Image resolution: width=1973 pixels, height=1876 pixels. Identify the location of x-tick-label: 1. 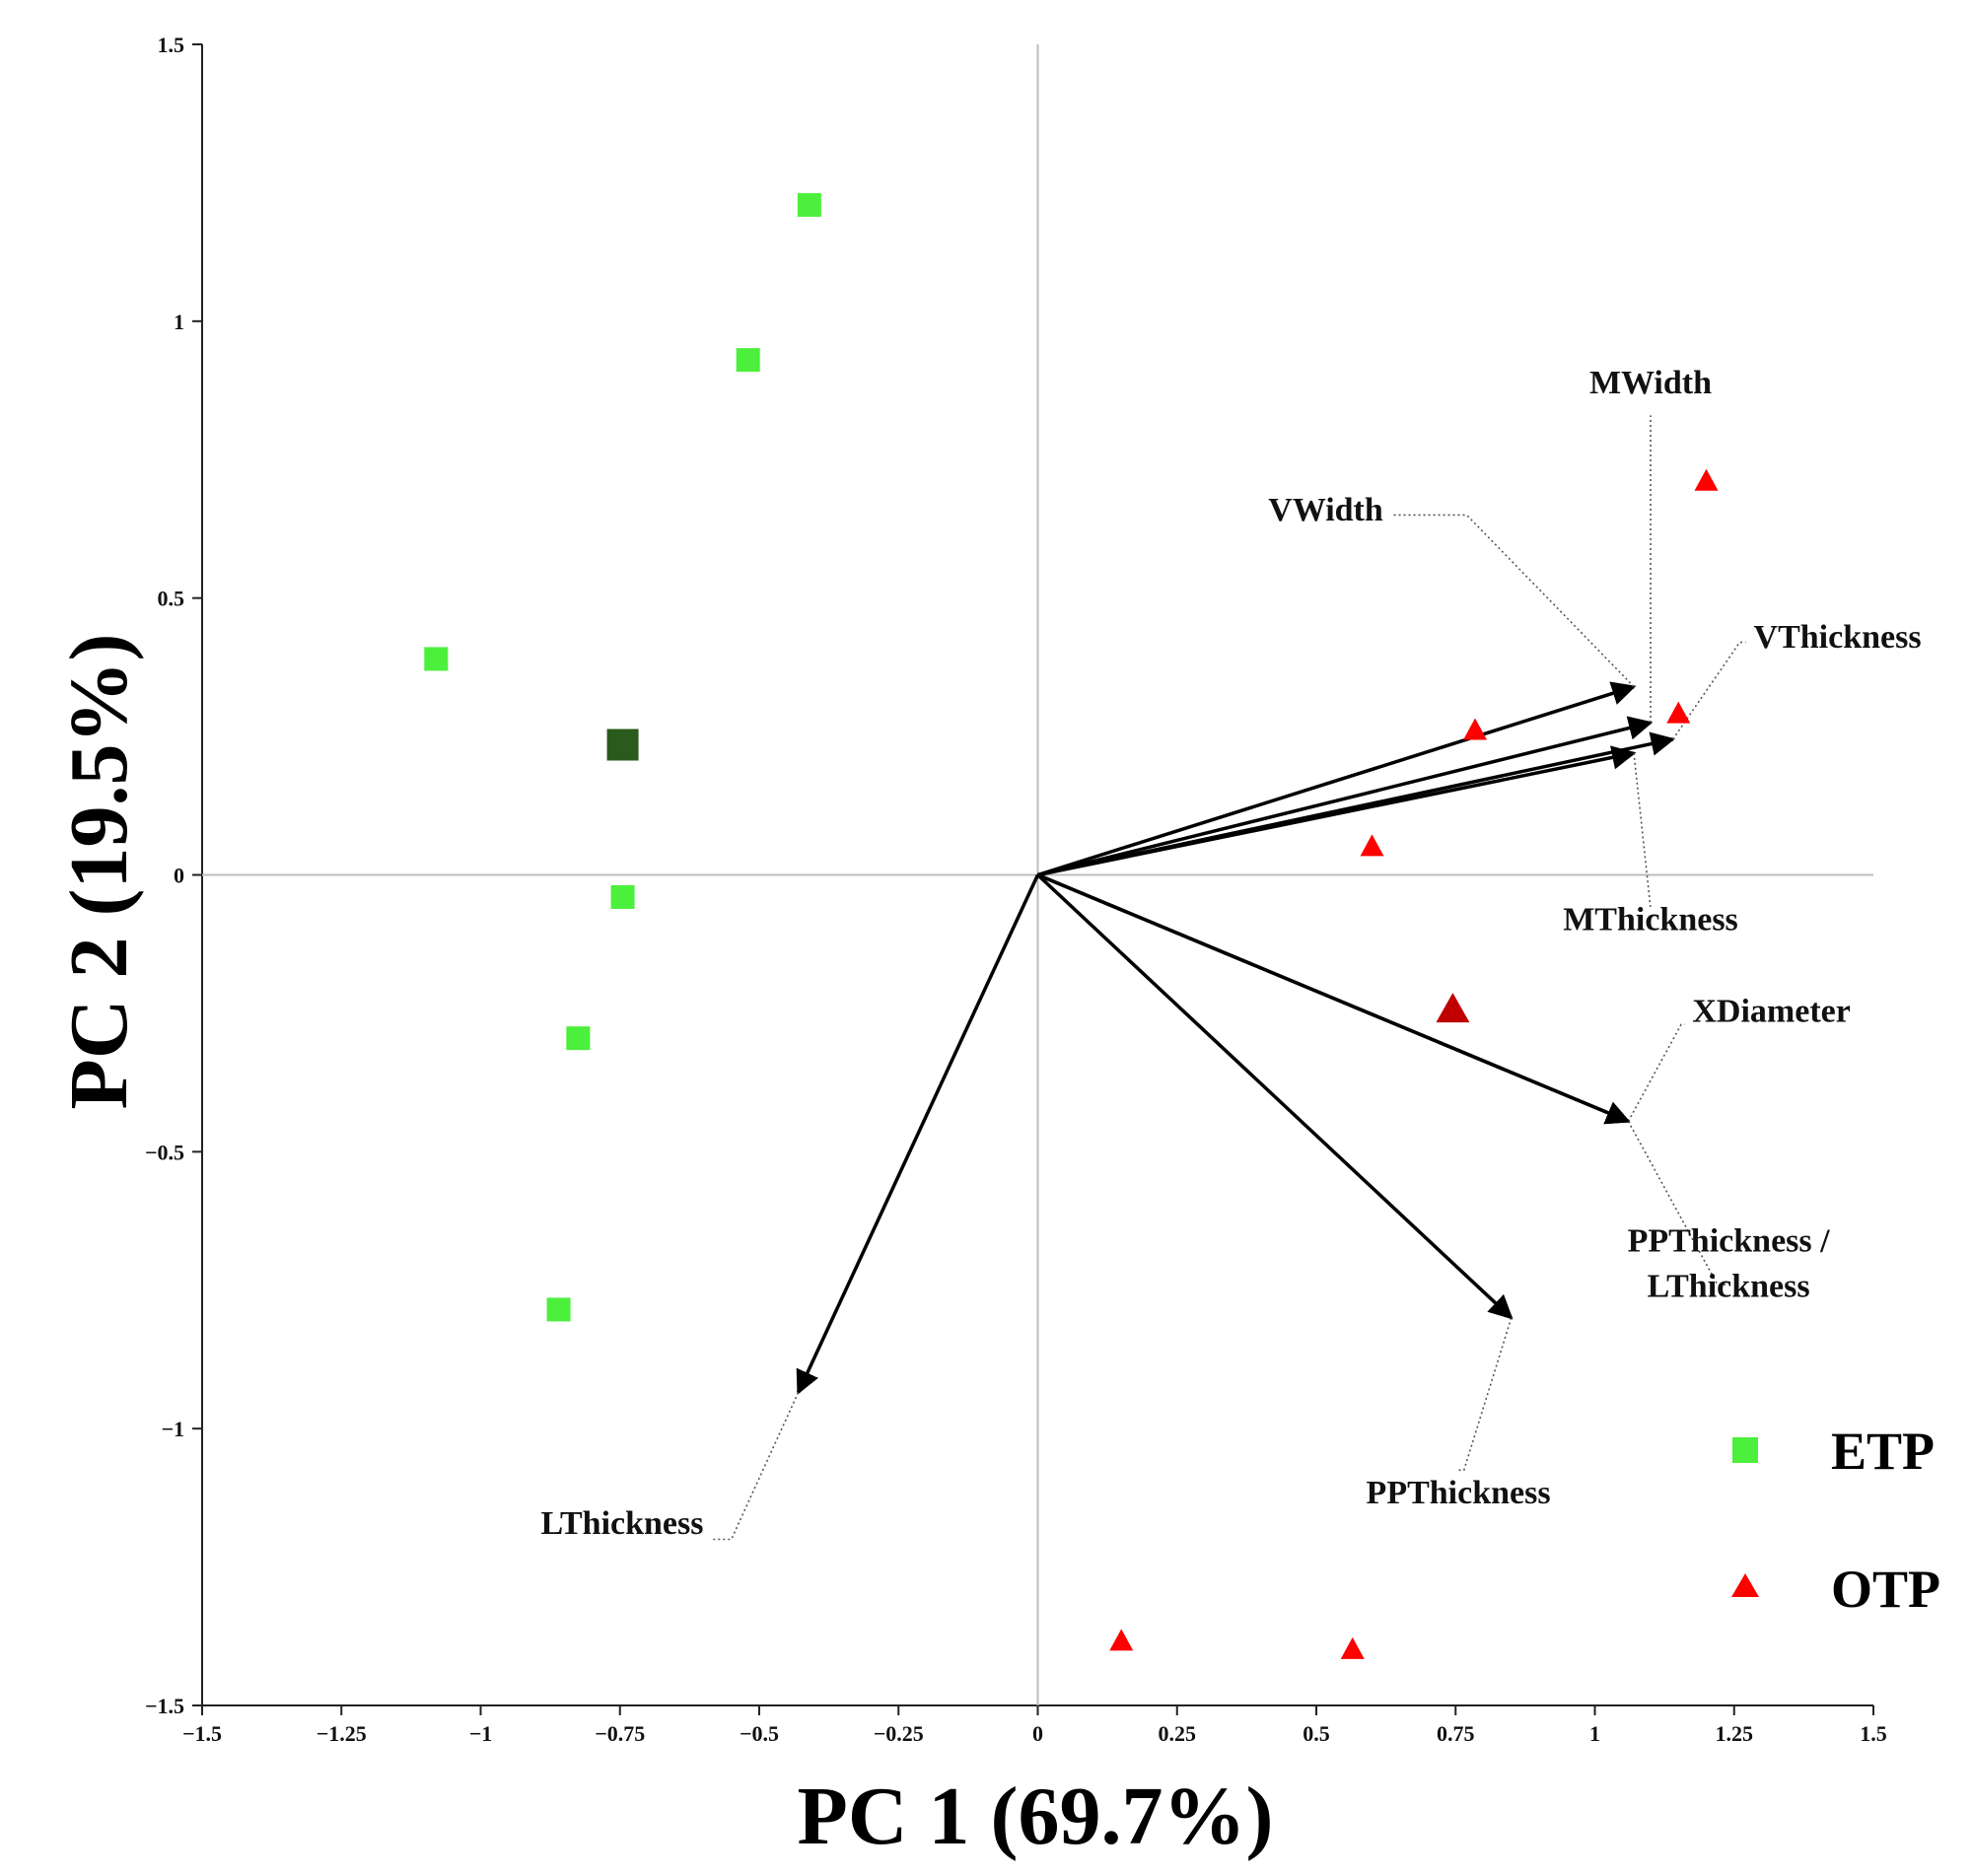
(1594, 1733).